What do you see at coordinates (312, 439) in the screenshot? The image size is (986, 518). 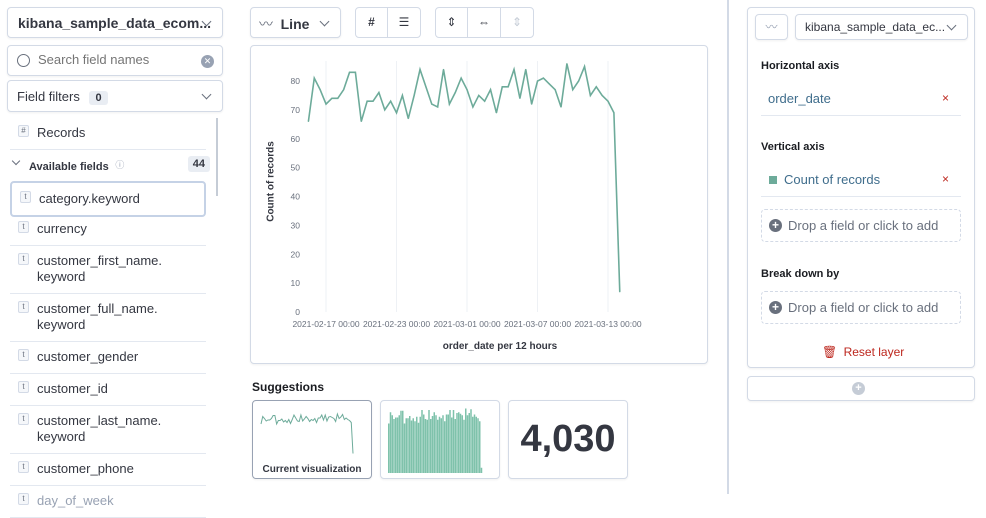 I see `suggestion-current: Current visualization` at bounding box center [312, 439].